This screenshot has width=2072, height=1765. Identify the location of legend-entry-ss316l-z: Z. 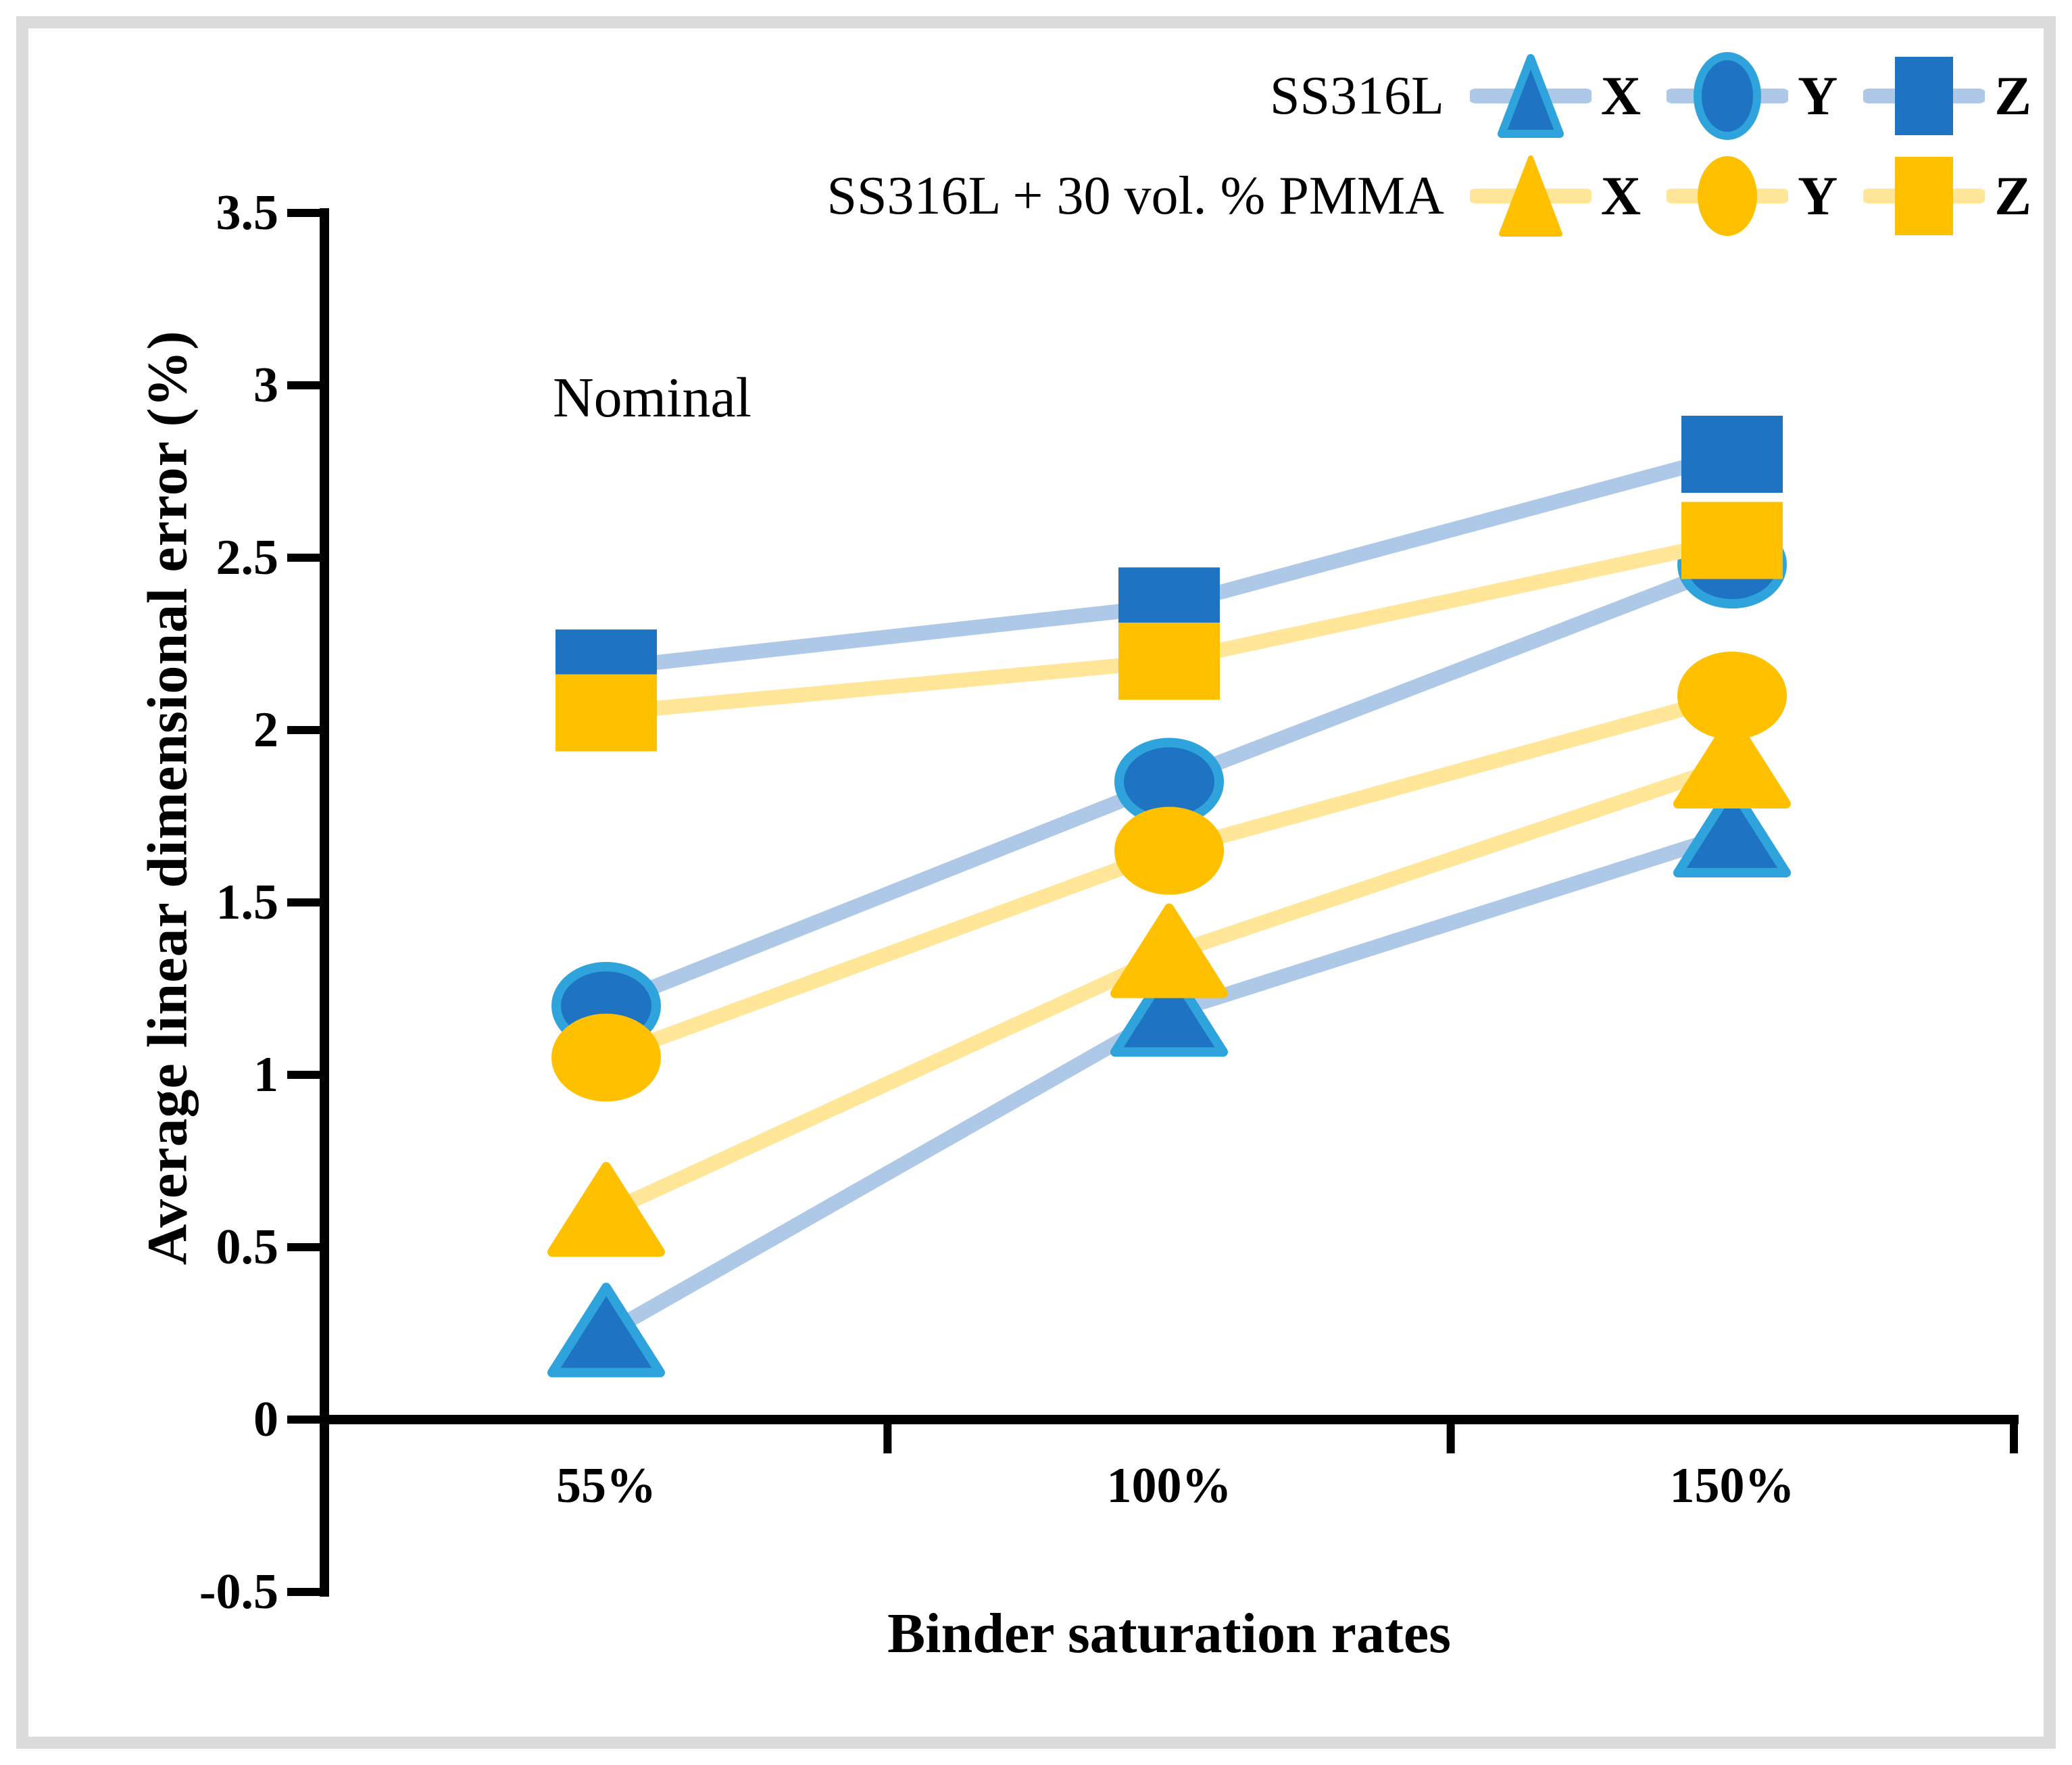
(1947, 96).